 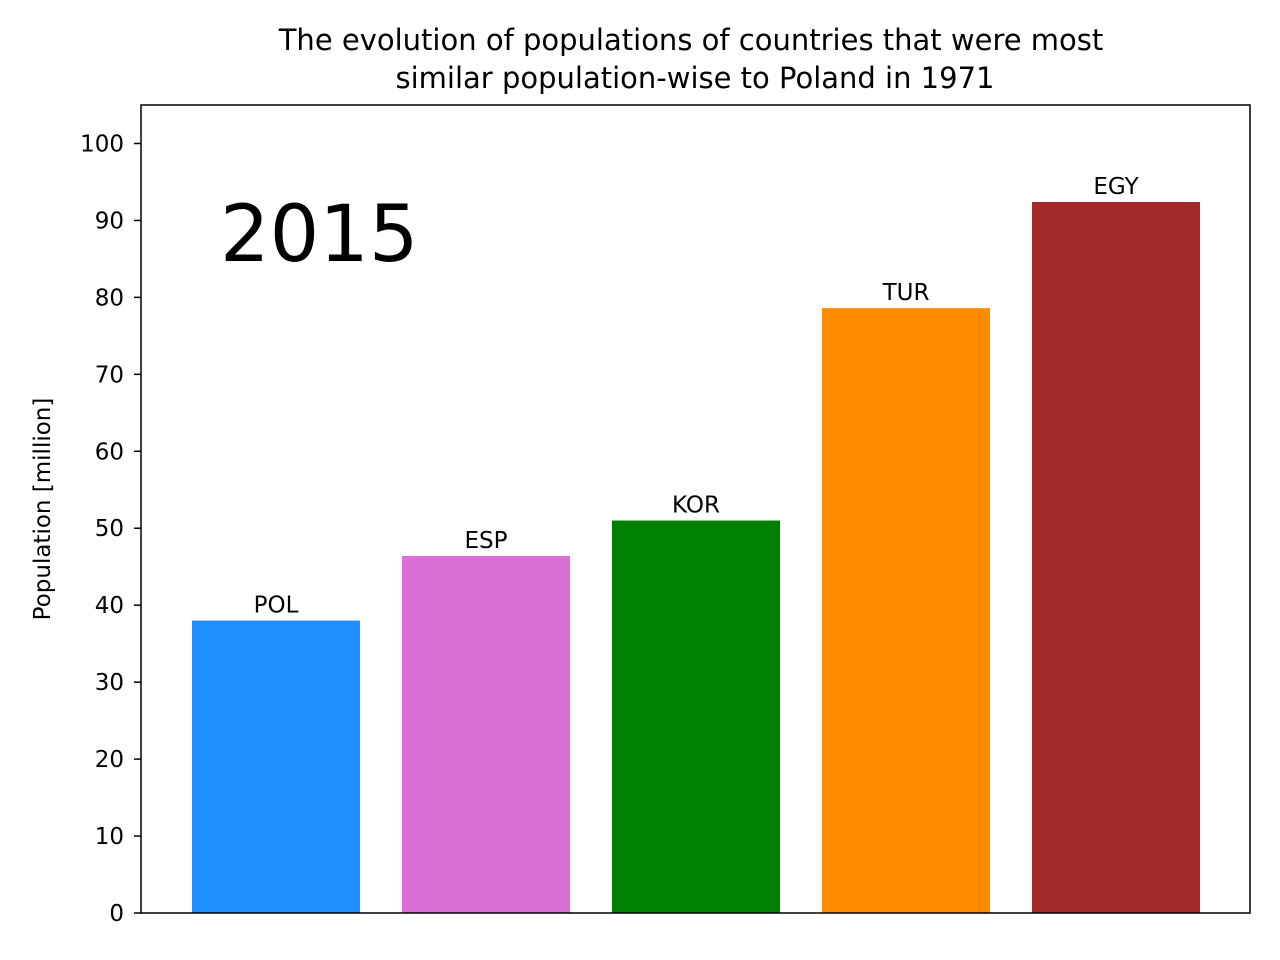 I want to click on y-tick-label-0: 0, so click(x=116, y=914).